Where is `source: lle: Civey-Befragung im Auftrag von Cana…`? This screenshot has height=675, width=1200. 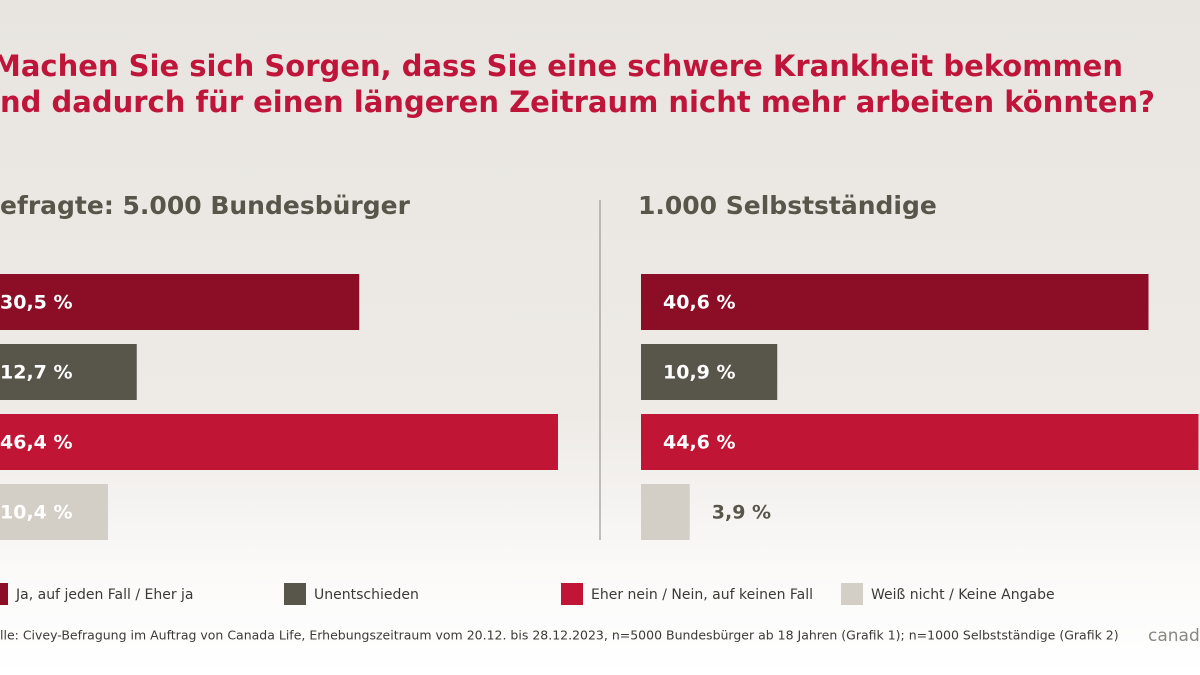
source: lle: Civey-Befragung im Auftrag von Cana… is located at coordinates (559, 635).